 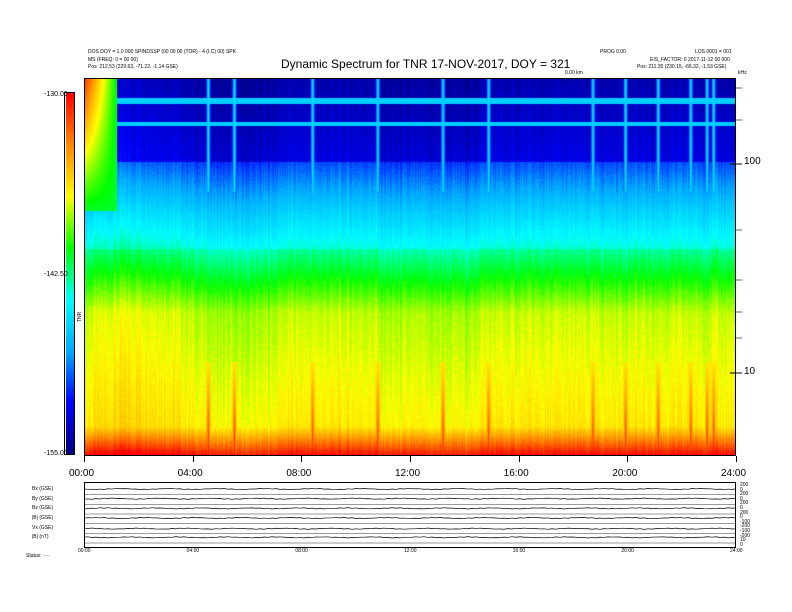 What do you see at coordinates (742, 73) in the screenshot?
I see `header-corner-small: kHz` at bounding box center [742, 73].